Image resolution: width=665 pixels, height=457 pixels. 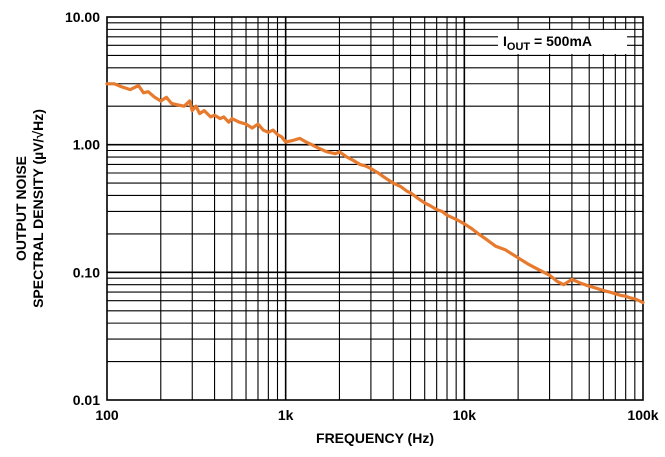 I want to click on x-tick-label: 10k, so click(x=465, y=415).